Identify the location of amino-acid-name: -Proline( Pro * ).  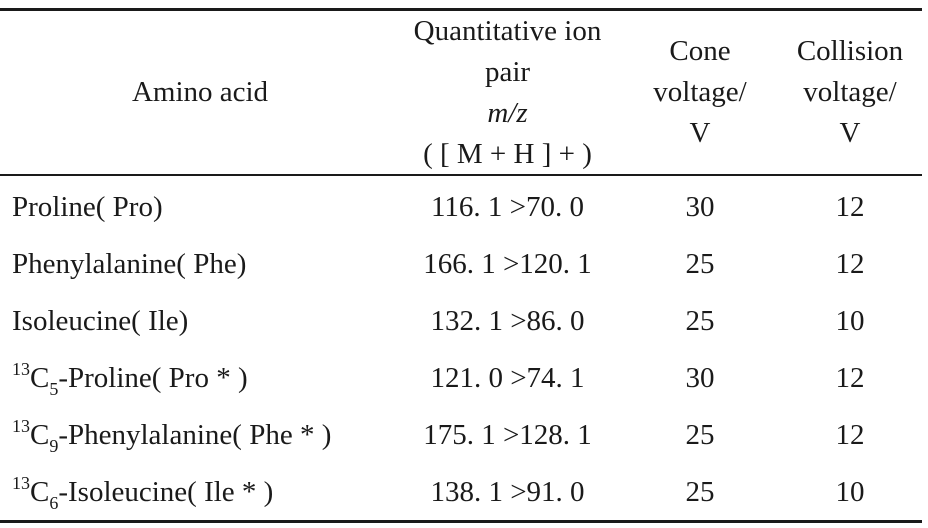
(153, 378).